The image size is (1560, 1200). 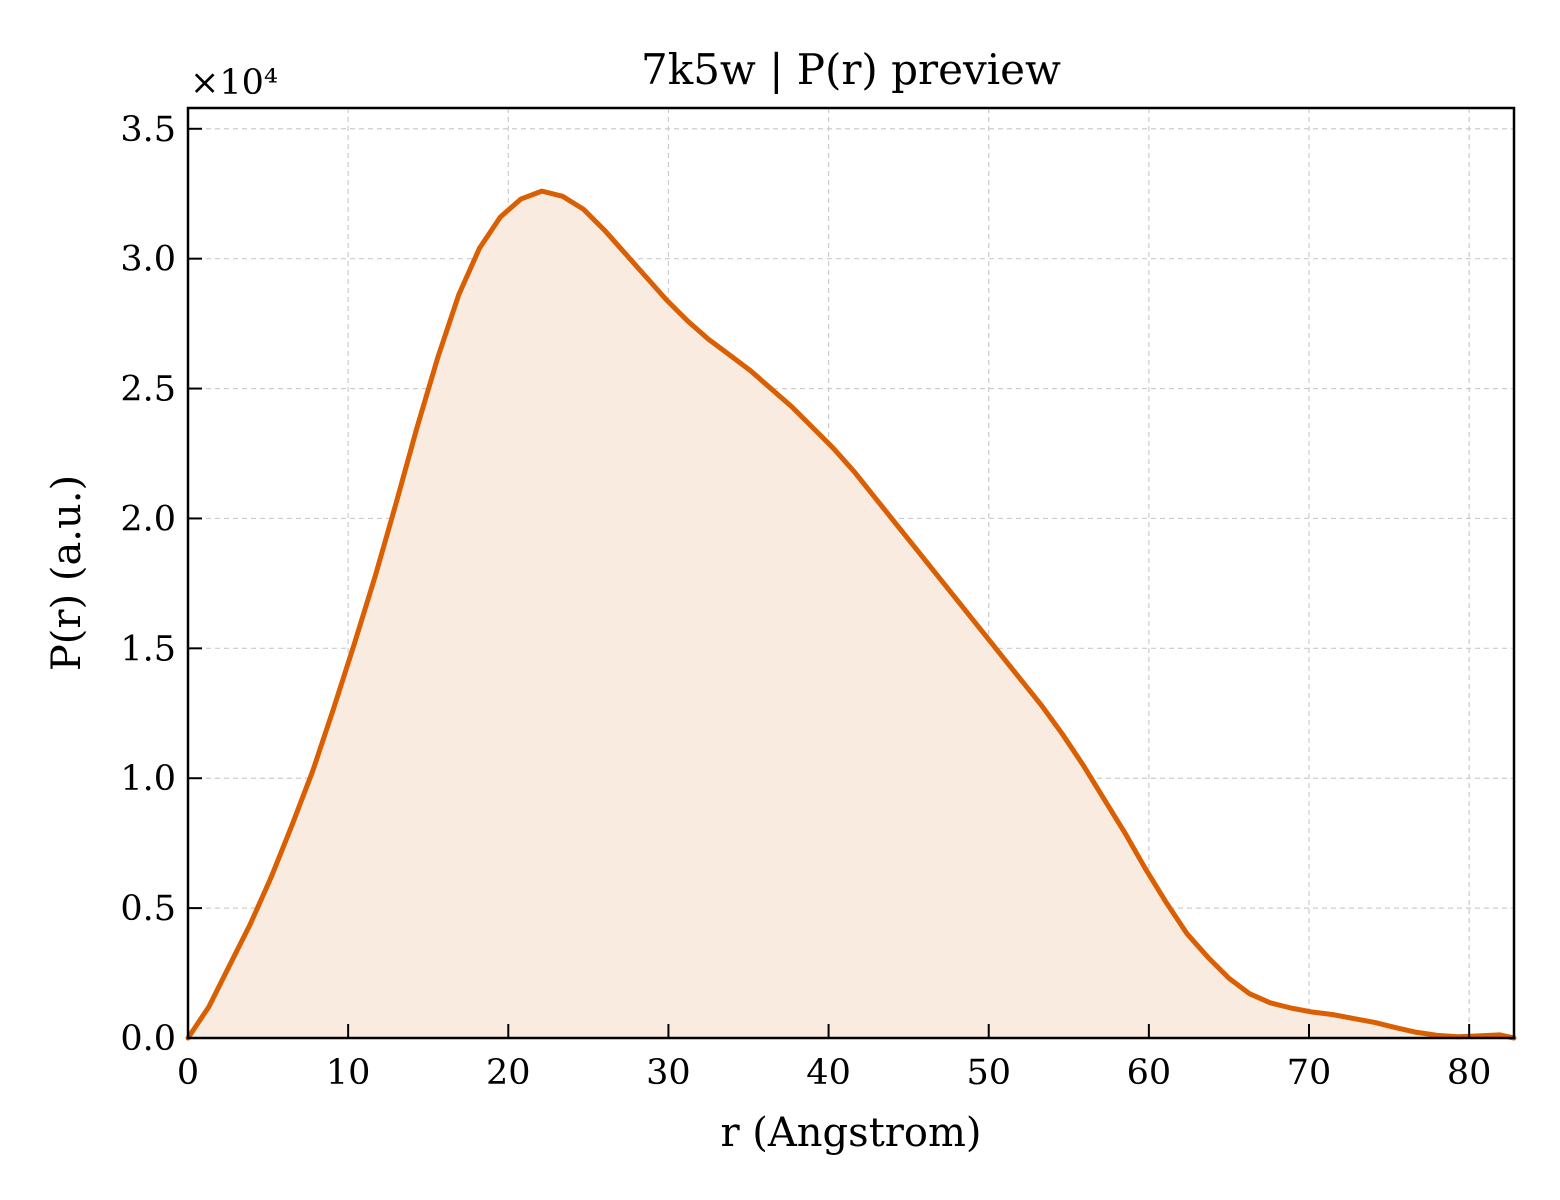 I want to click on x-tick-label: 80, so click(x=1469, y=1073).